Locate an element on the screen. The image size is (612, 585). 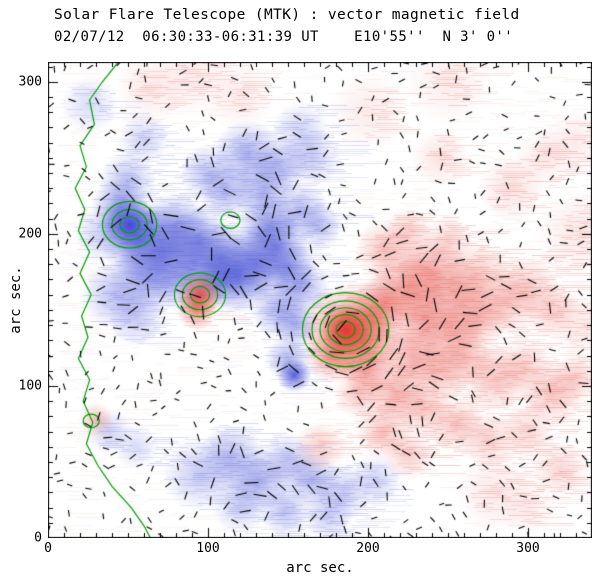
y-tick-label: 100 is located at coordinates (30, 386).